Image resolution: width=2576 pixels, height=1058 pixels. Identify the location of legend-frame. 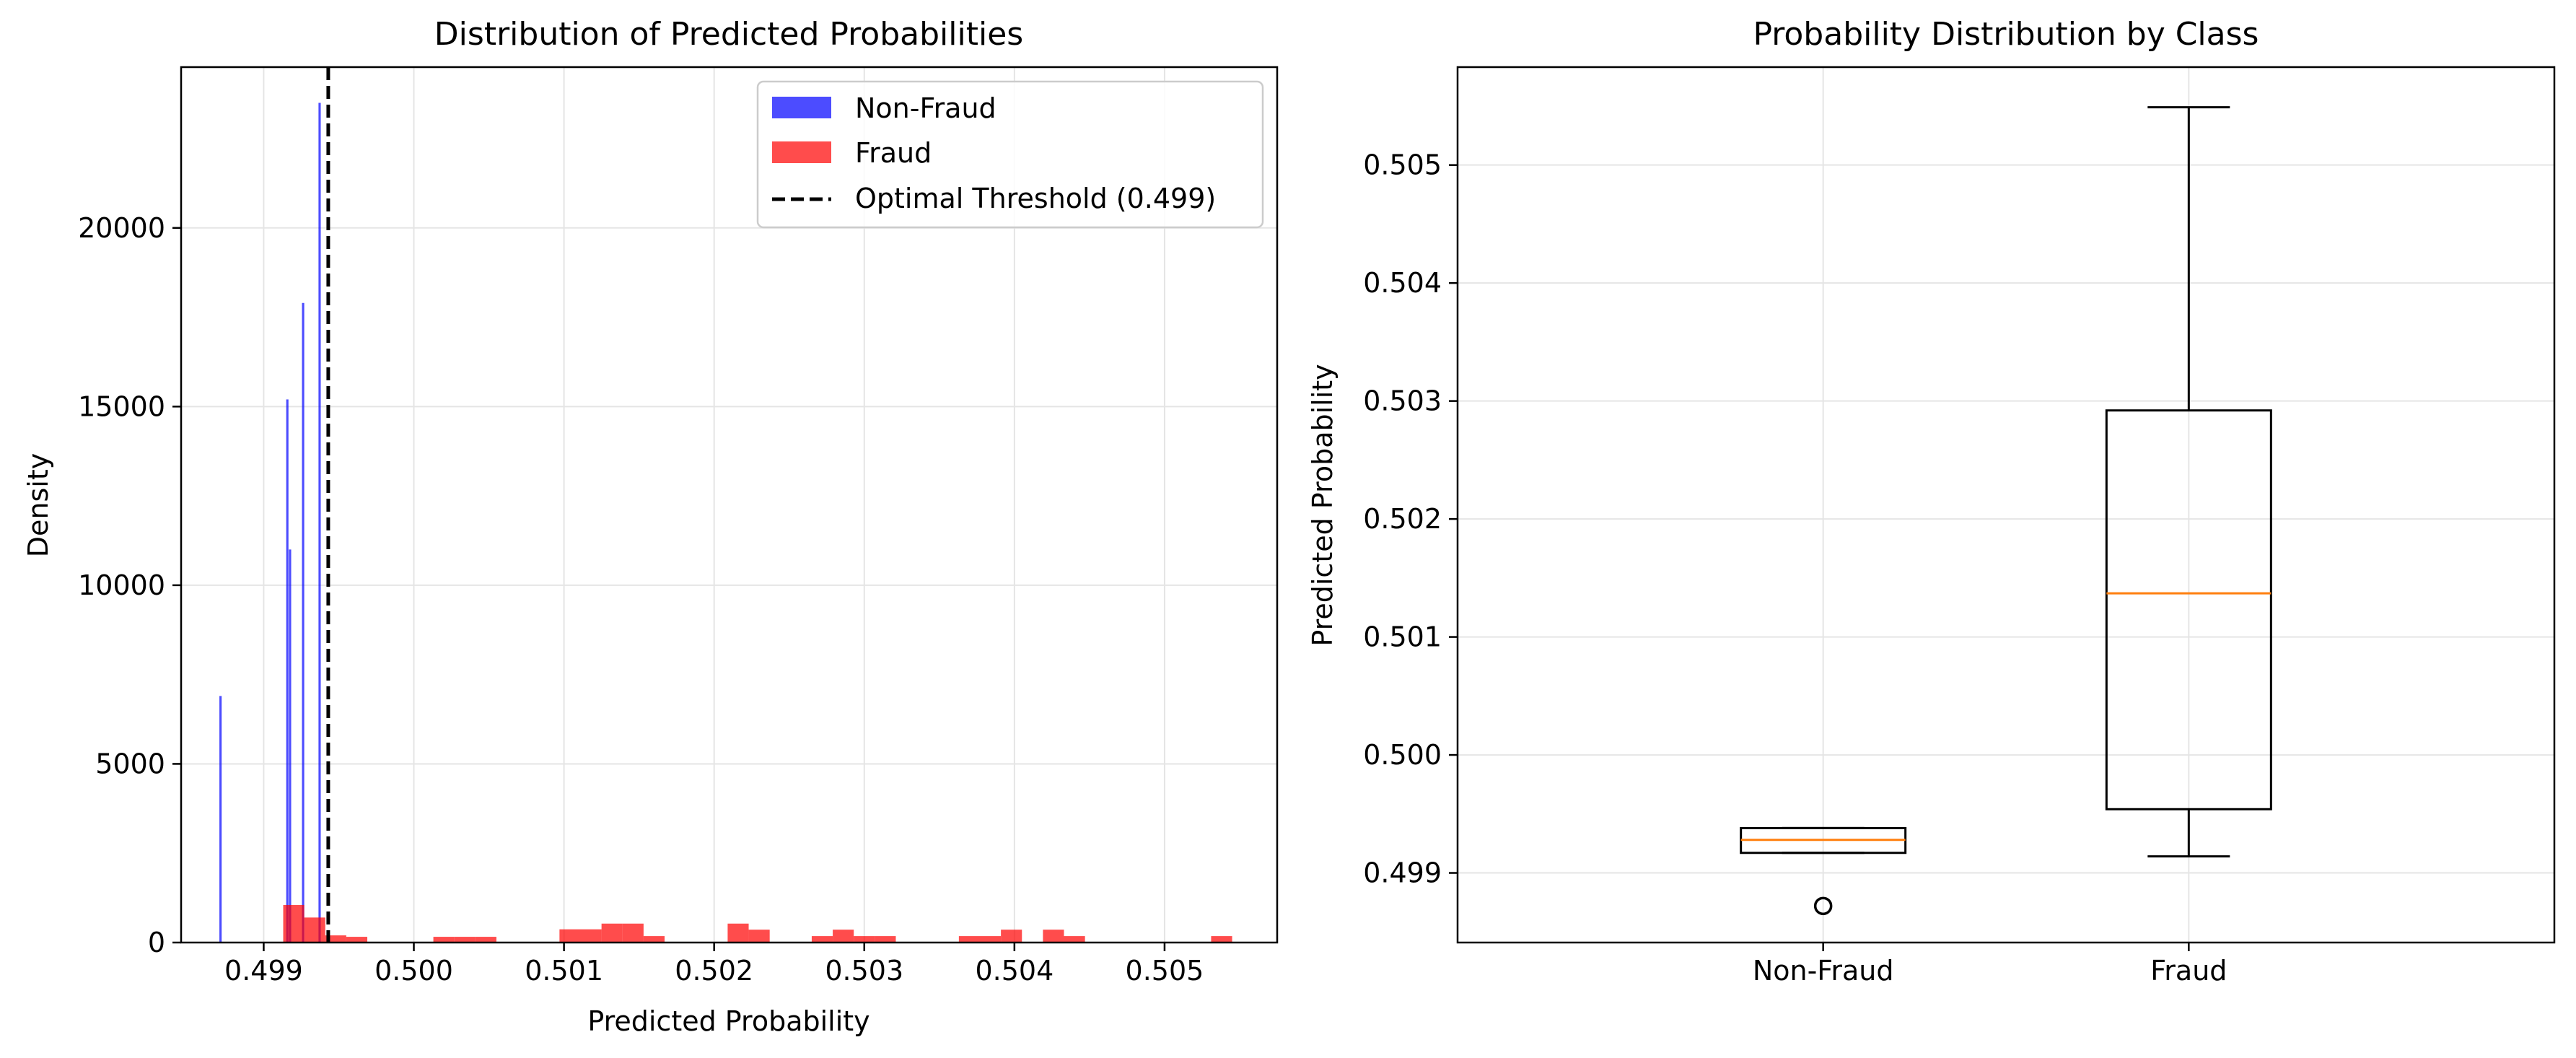
(1010, 154).